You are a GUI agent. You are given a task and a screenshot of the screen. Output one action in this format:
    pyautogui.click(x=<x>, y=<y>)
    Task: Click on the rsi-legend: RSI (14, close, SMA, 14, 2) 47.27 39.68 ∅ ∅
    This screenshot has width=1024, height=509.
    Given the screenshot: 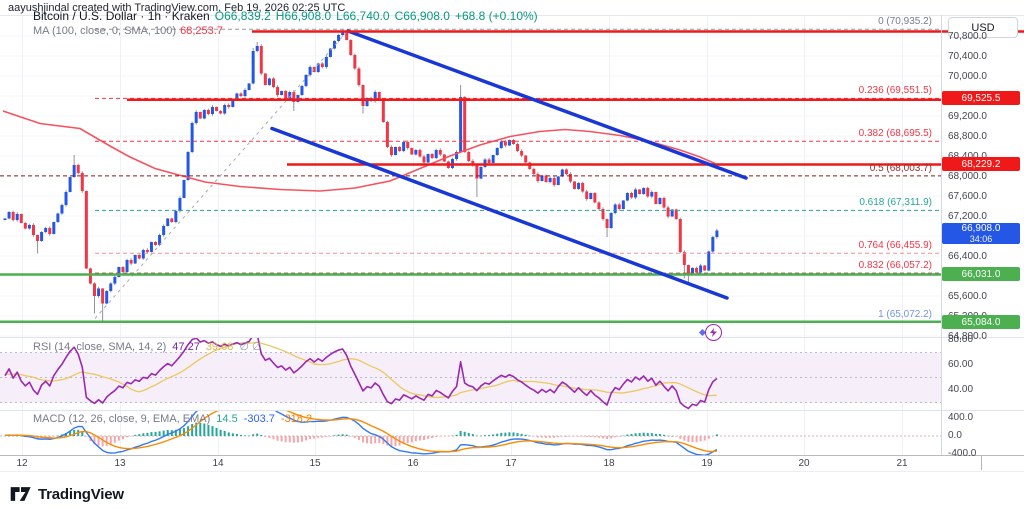 What is the action you would take?
    pyautogui.click(x=147, y=346)
    